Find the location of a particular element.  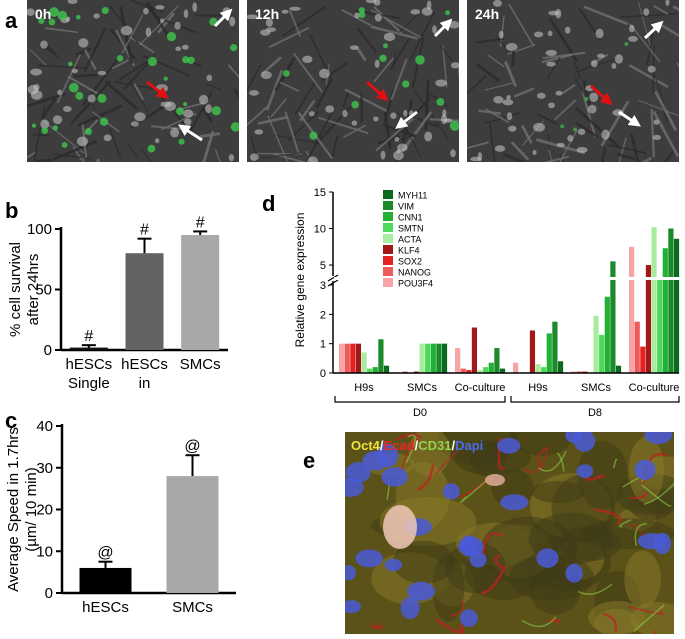

legend-label: POU3F4 is located at coordinates (415, 284).